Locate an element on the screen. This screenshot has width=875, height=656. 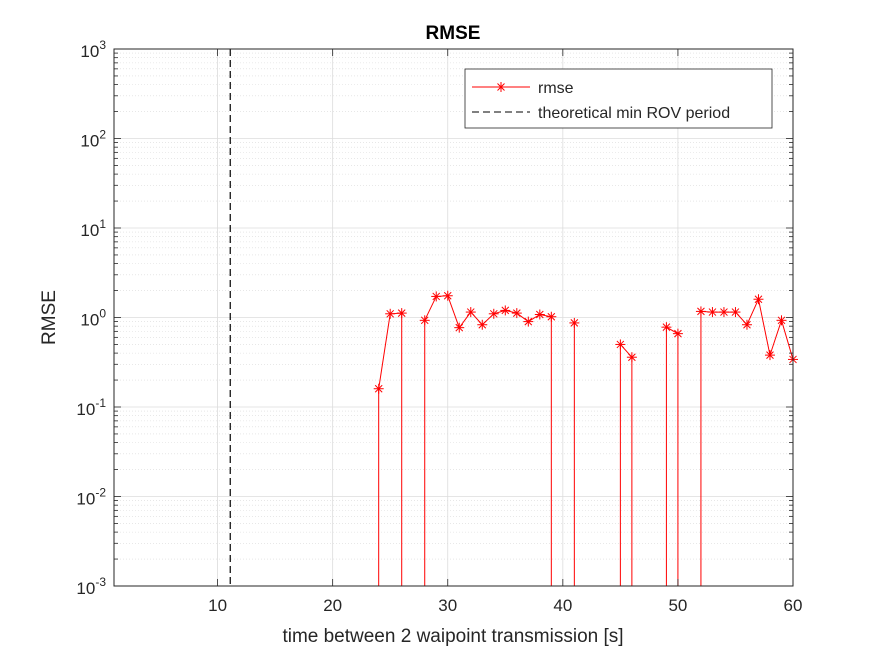
x-tick-label: 20 is located at coordinates (332, 605).